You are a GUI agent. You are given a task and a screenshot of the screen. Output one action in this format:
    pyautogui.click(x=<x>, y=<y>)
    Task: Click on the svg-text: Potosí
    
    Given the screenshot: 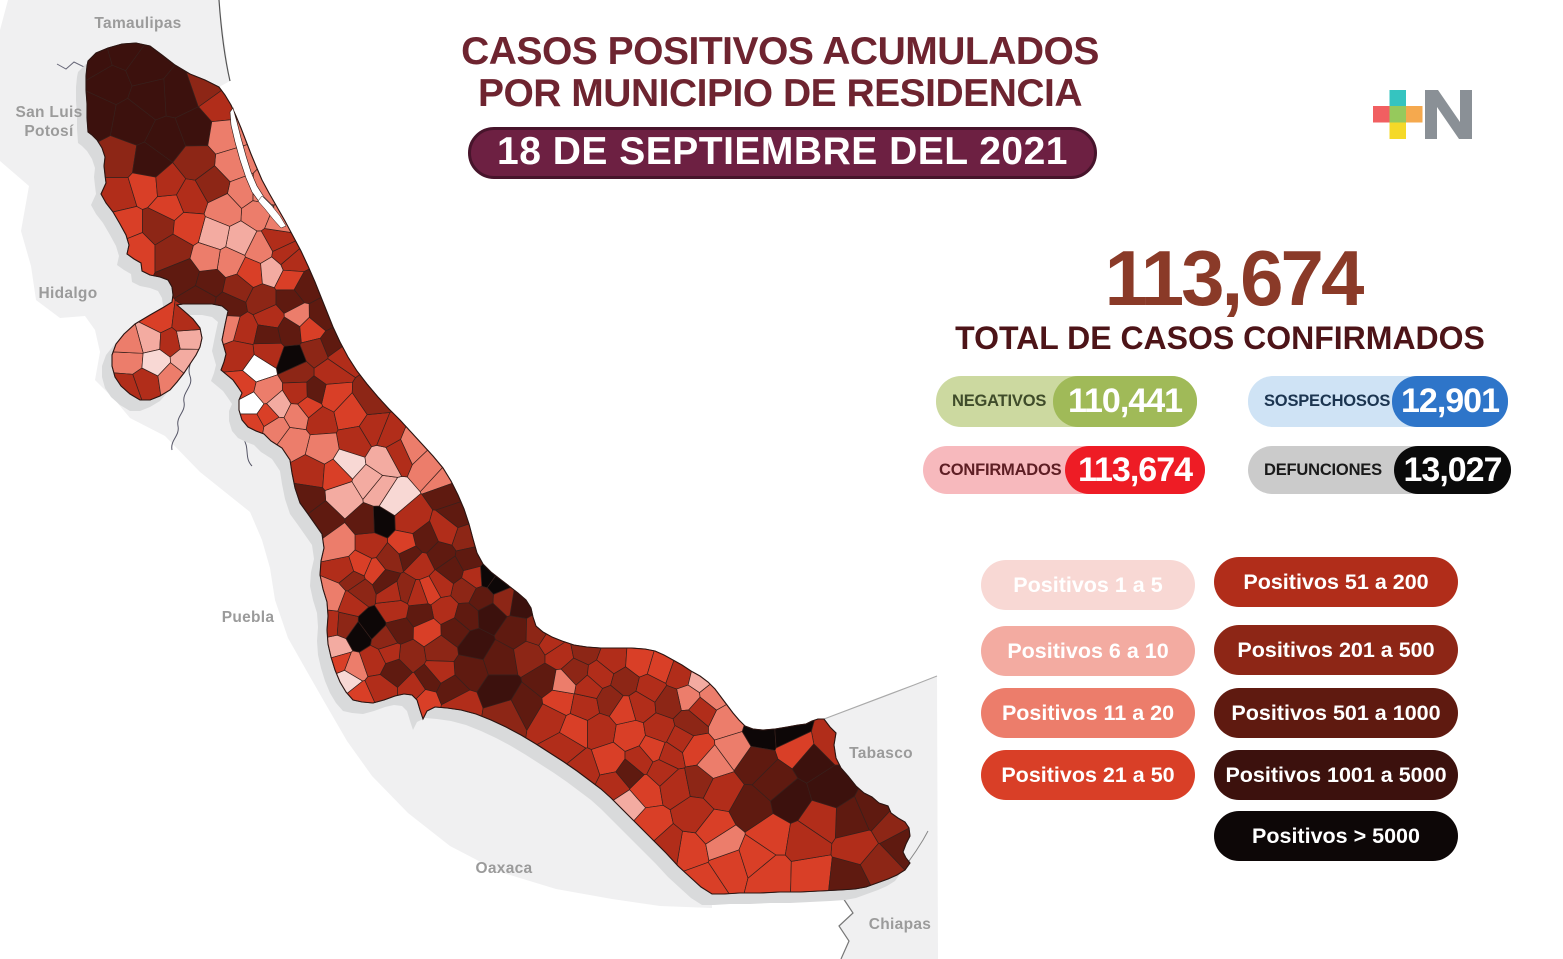 What is the action you would take?
    pyautogui.click(x=49, y=131)
    